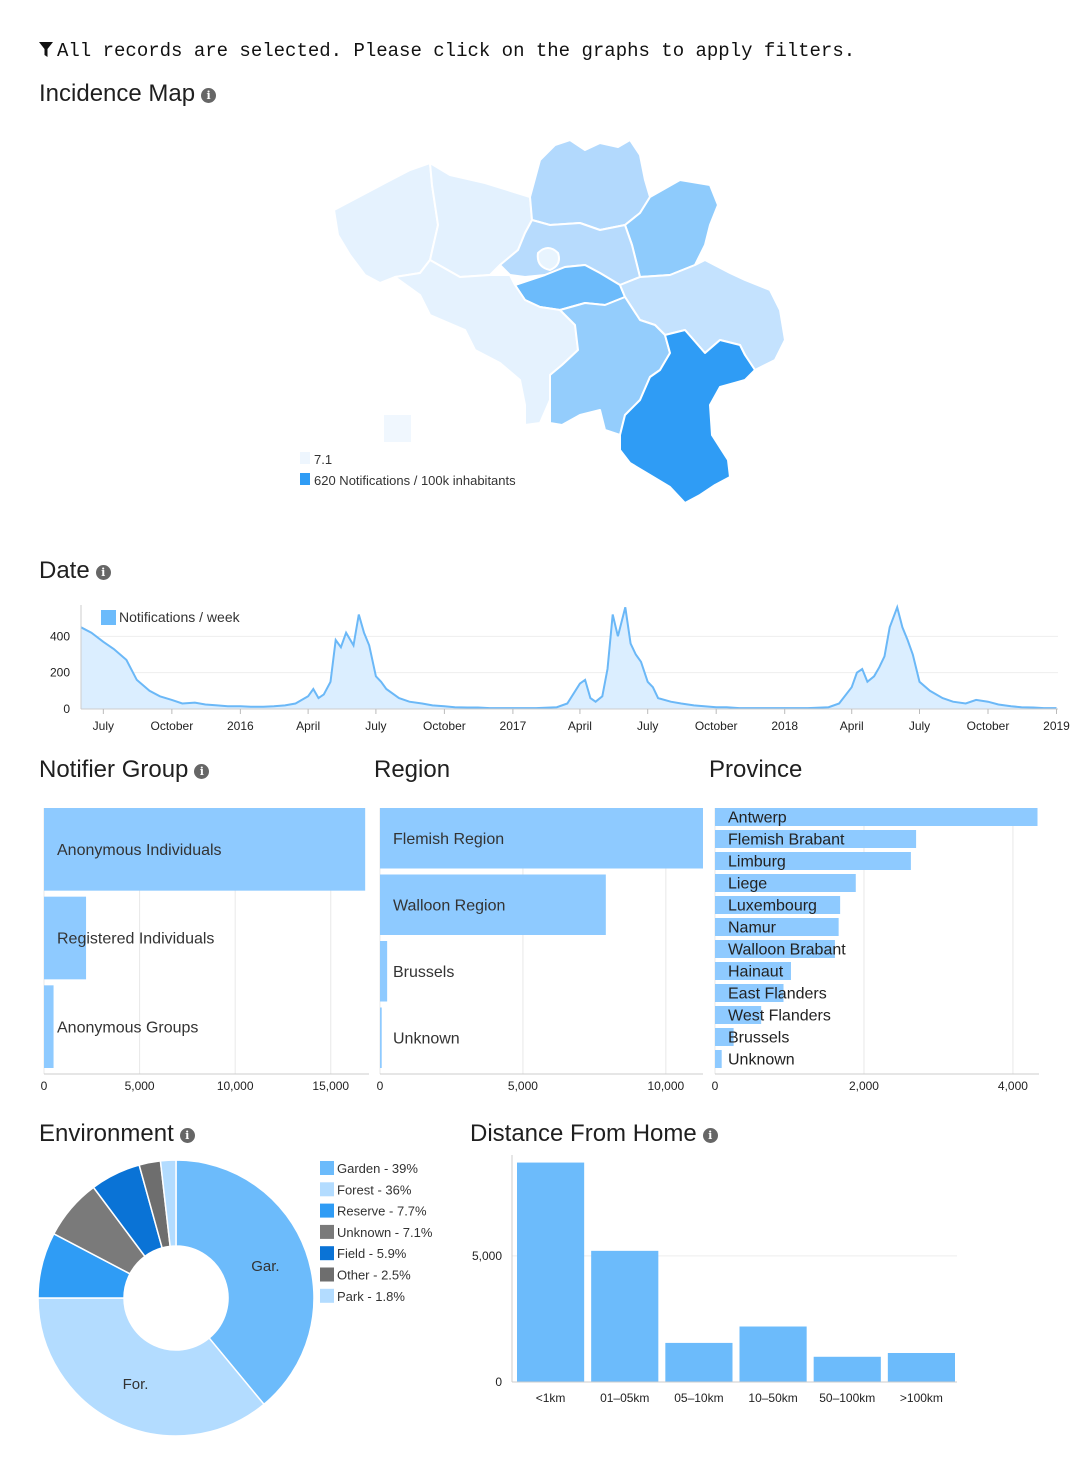 The width and height of the screenshot is (1087, 1465). What do you see at coordinates (75, 571) in the screenshot?
I see `date-title: Date i` at bounding box center [75, 571].